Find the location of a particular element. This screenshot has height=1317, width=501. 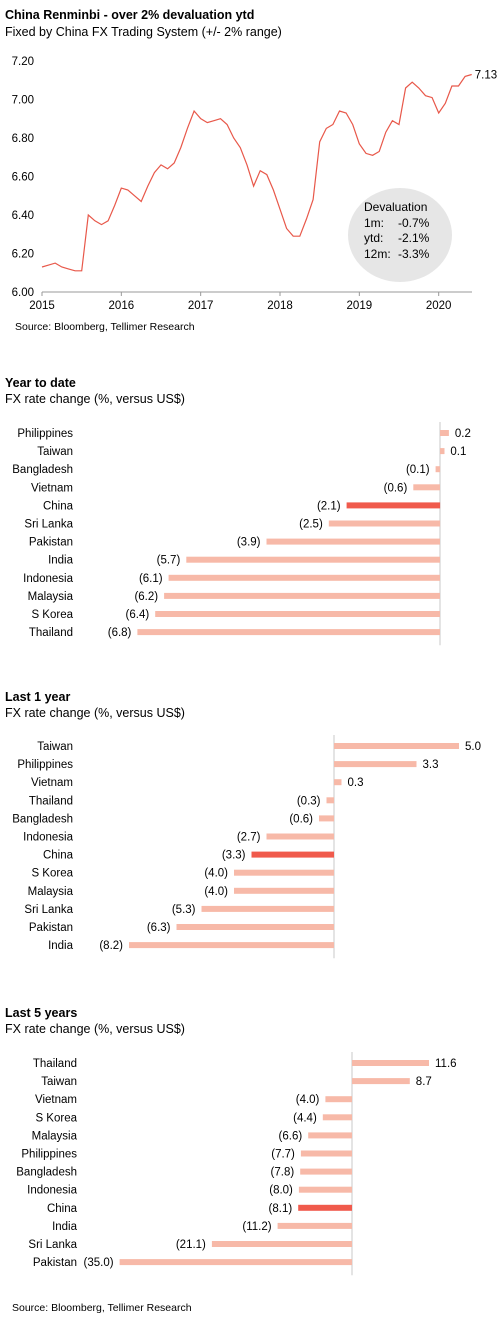

y-tick-label-6: 7.20 is located at coordinates (23, 62).